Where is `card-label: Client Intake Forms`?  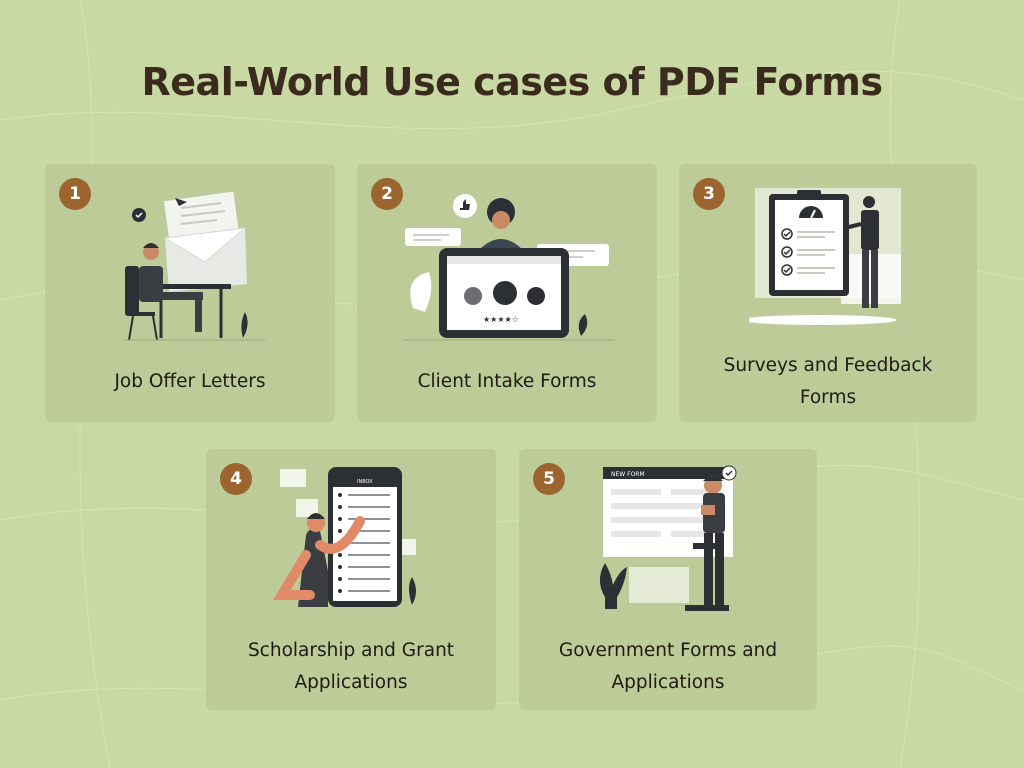 card-label: Client Intake Forms is located at coordinates (507, 381).